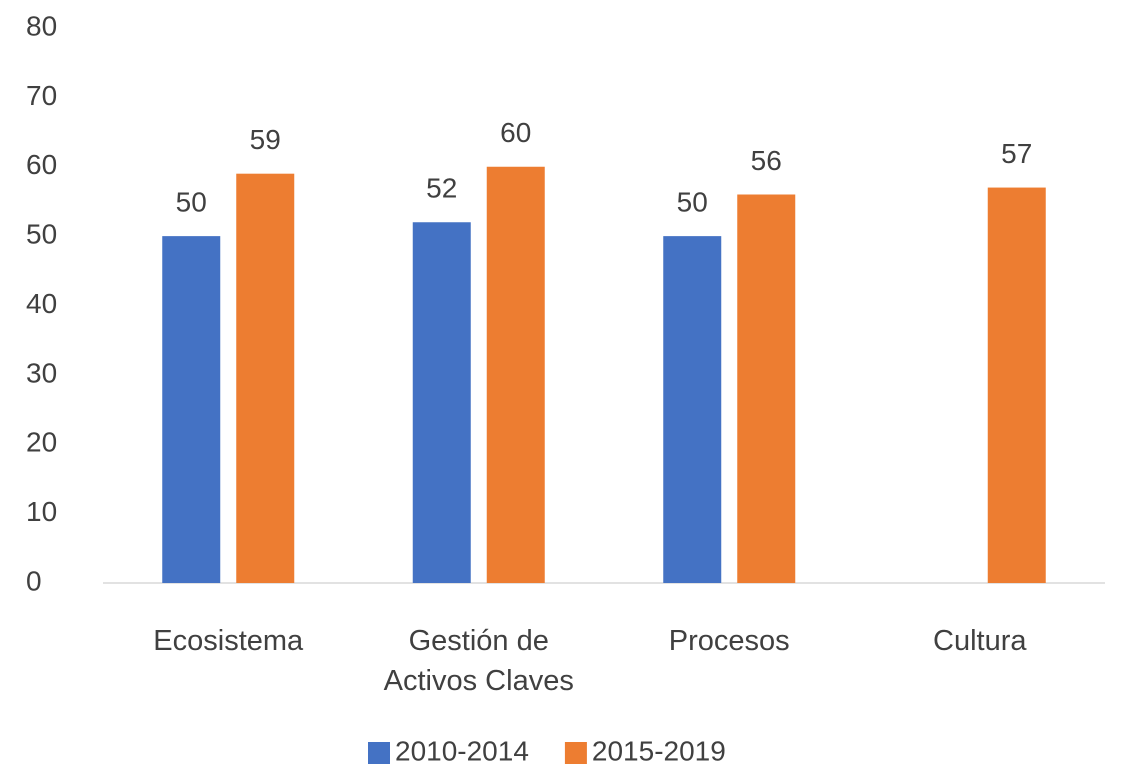  I want to click on data-label: 60, so click(515, 132).